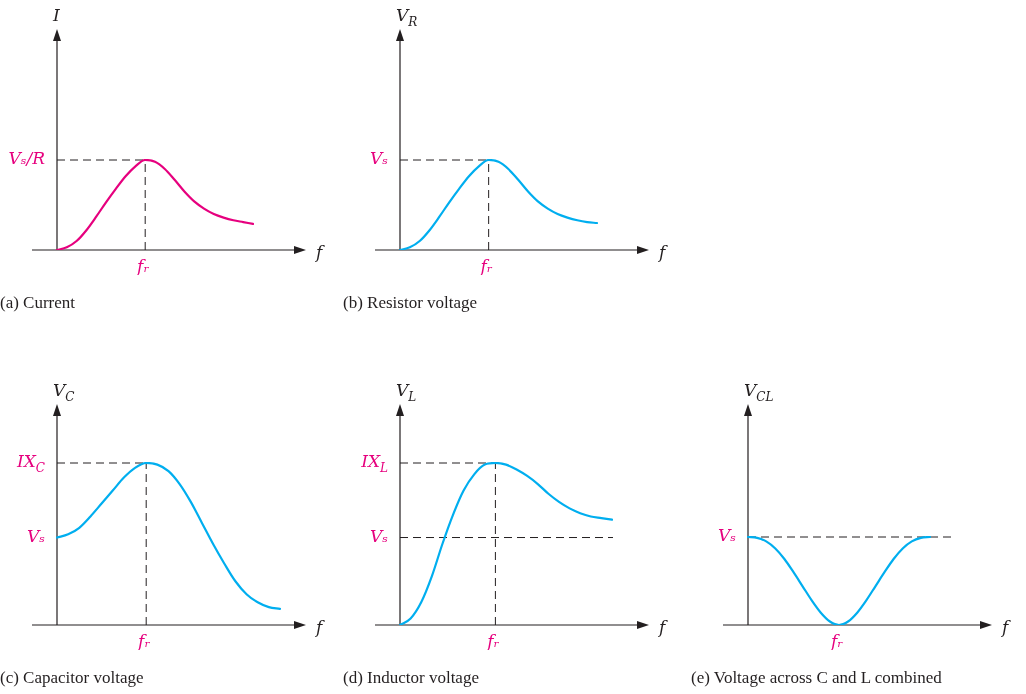 The height and width of the screenshot is (694, 1026). Describe the element at coordinates (816, 678) in the screenshot. I see `text: (e) Voltage across C and L combined` at that location.